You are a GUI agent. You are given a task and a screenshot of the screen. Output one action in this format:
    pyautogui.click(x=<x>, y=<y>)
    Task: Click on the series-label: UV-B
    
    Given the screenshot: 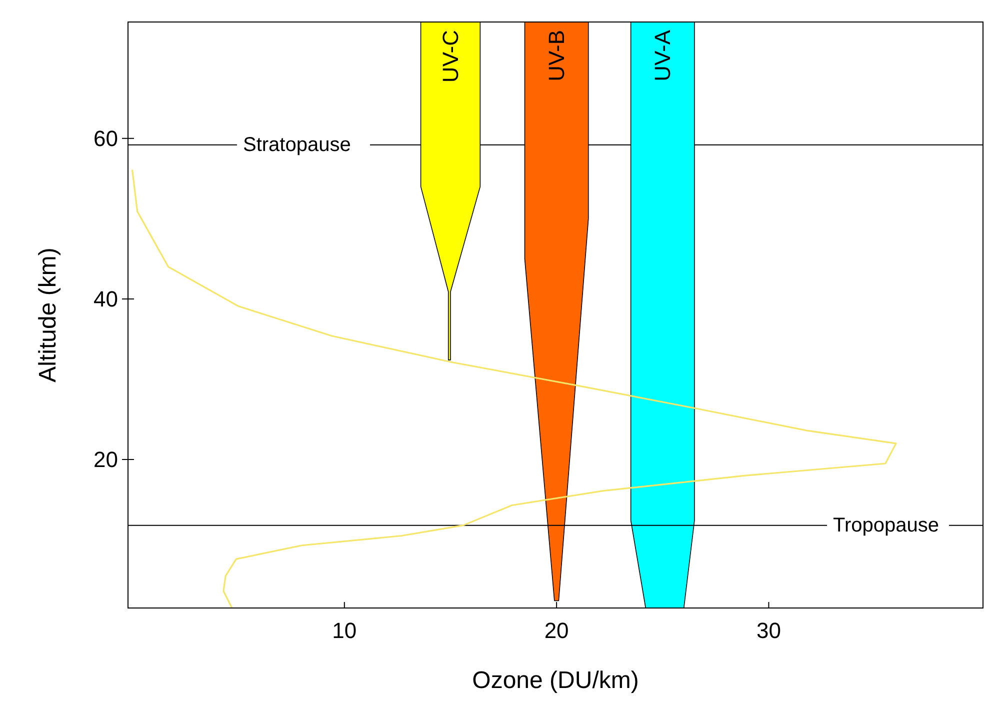 What is the action you would take?
    pyautogui.click(x=557, y=56)
    